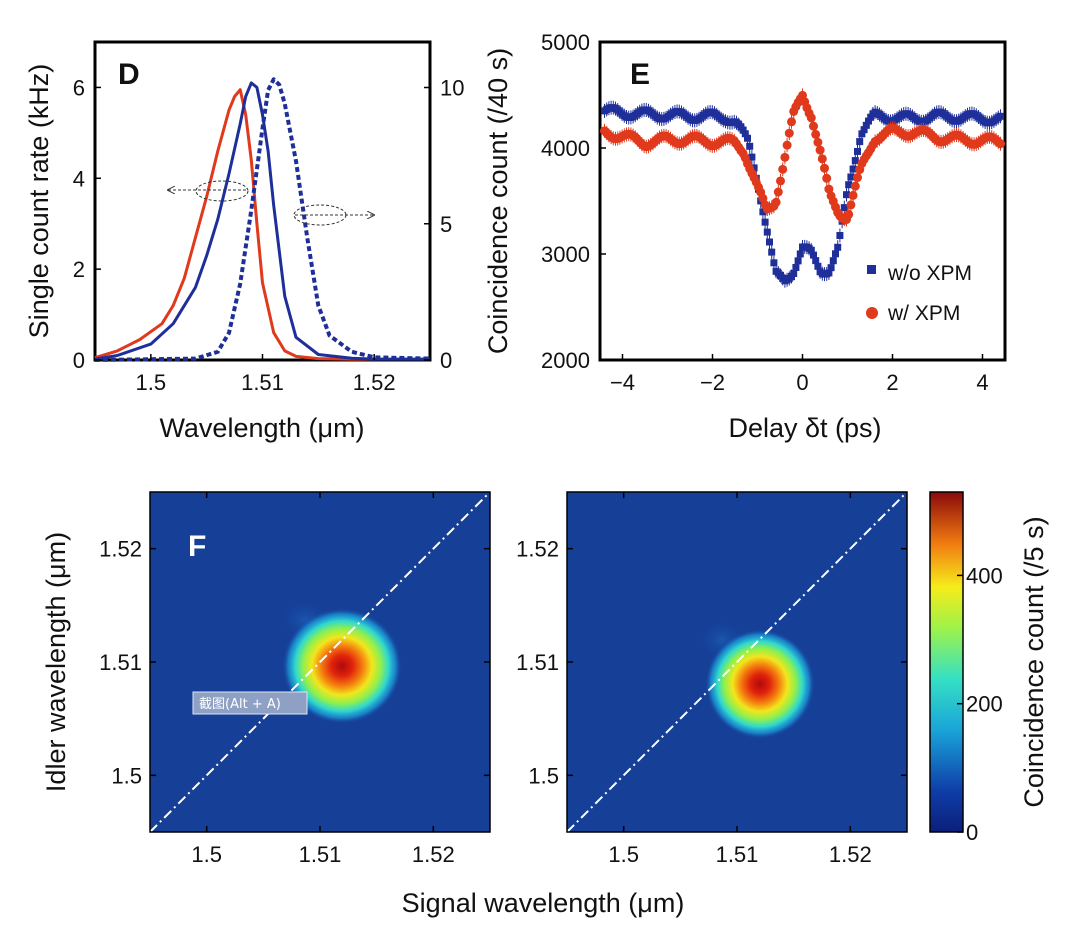  I want to click on panel-d-ylabel: Single count rate (kHz), so click(39, 201).